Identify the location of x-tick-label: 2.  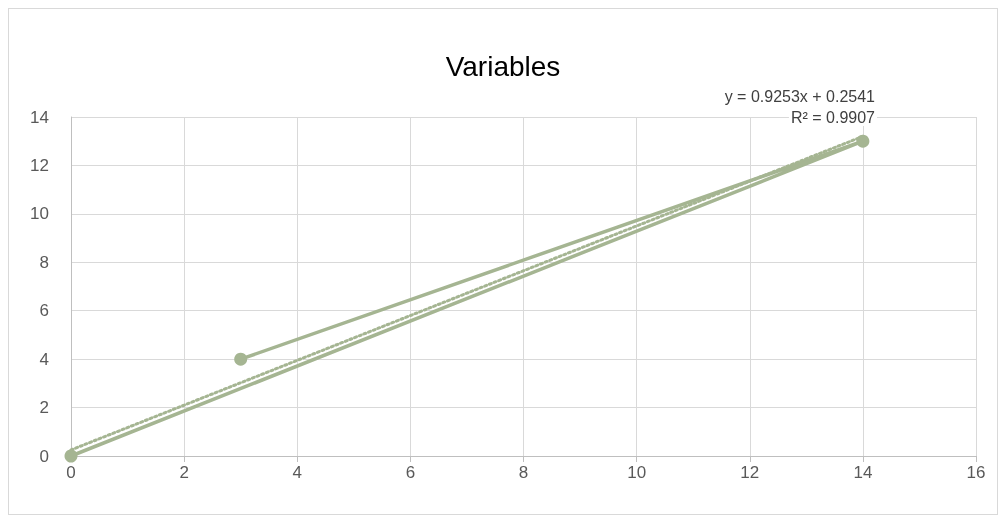
(184, 472).